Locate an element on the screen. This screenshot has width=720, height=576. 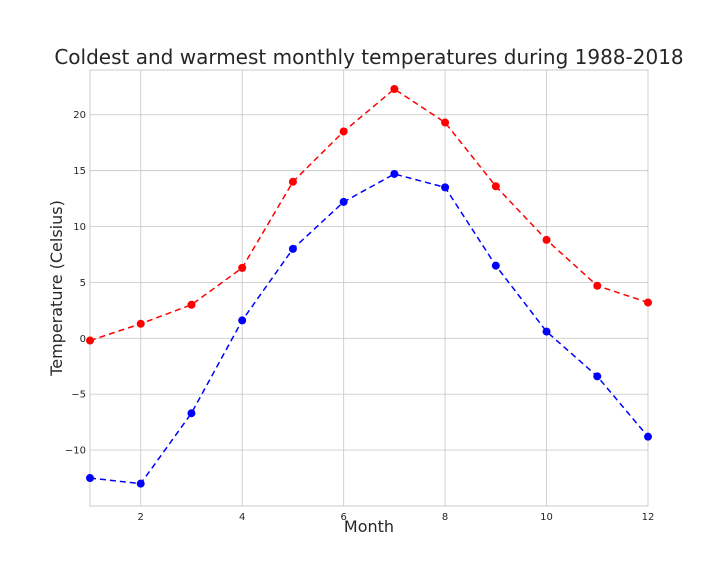
y-tick-label: −10 is located at coordinates (75, 451).